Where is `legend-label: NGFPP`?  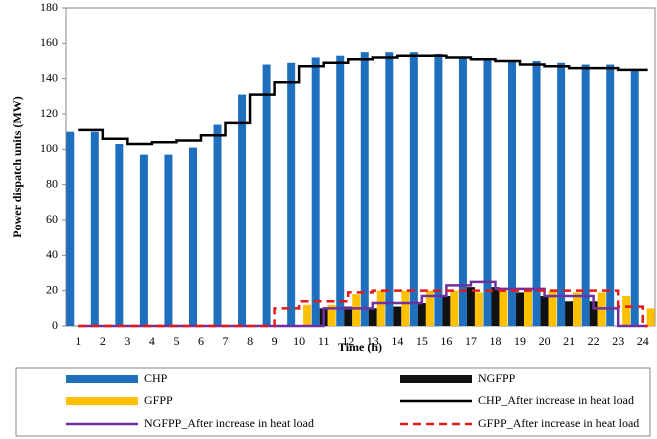 legend-label: NGFPP is located at coordinates (497, 378).